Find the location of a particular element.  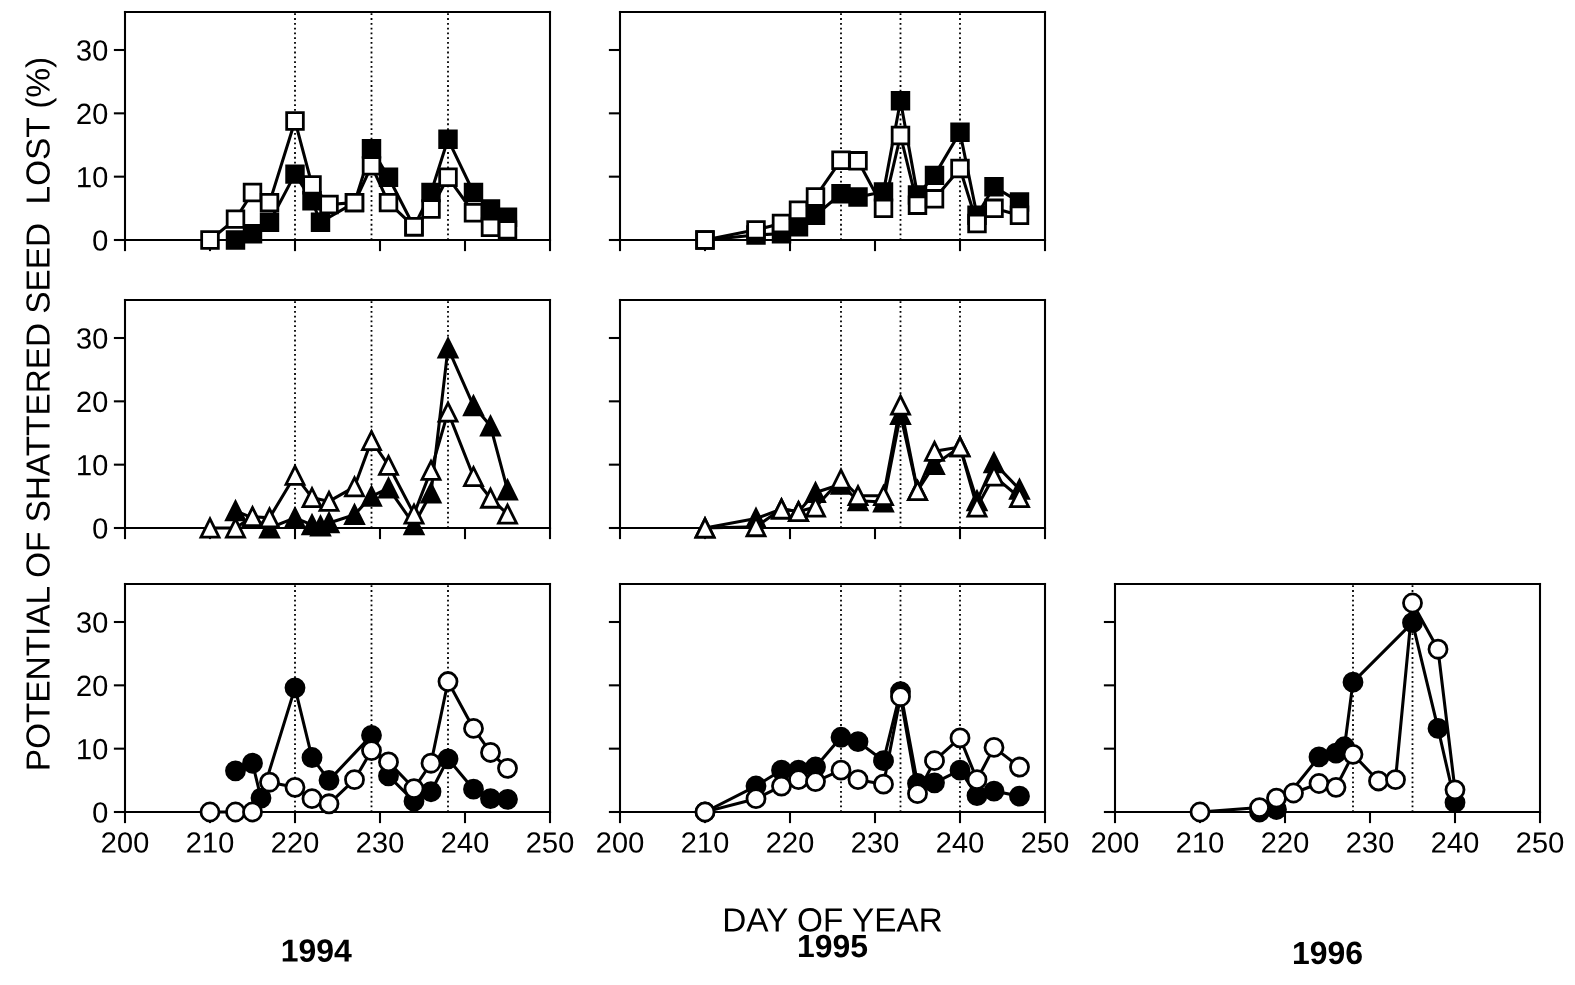

x-axis-title: DAY OF YEAR is located at coordinates (833, 920).